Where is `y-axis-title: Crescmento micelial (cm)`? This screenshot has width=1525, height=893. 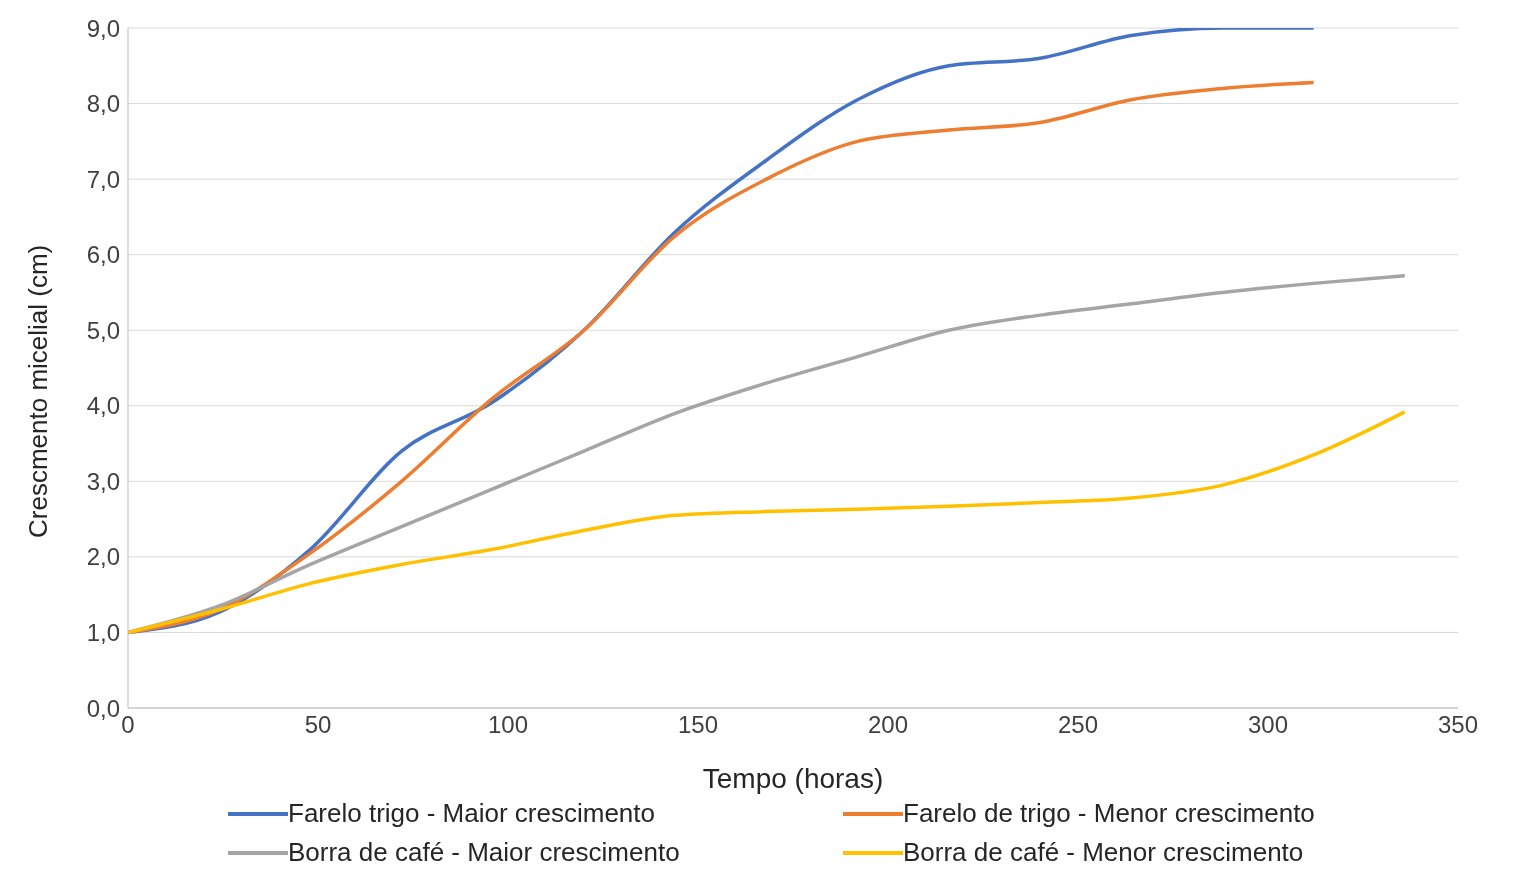
y-axis-title: Crescmento micelial (cm) is located at coordinates (38, 391).